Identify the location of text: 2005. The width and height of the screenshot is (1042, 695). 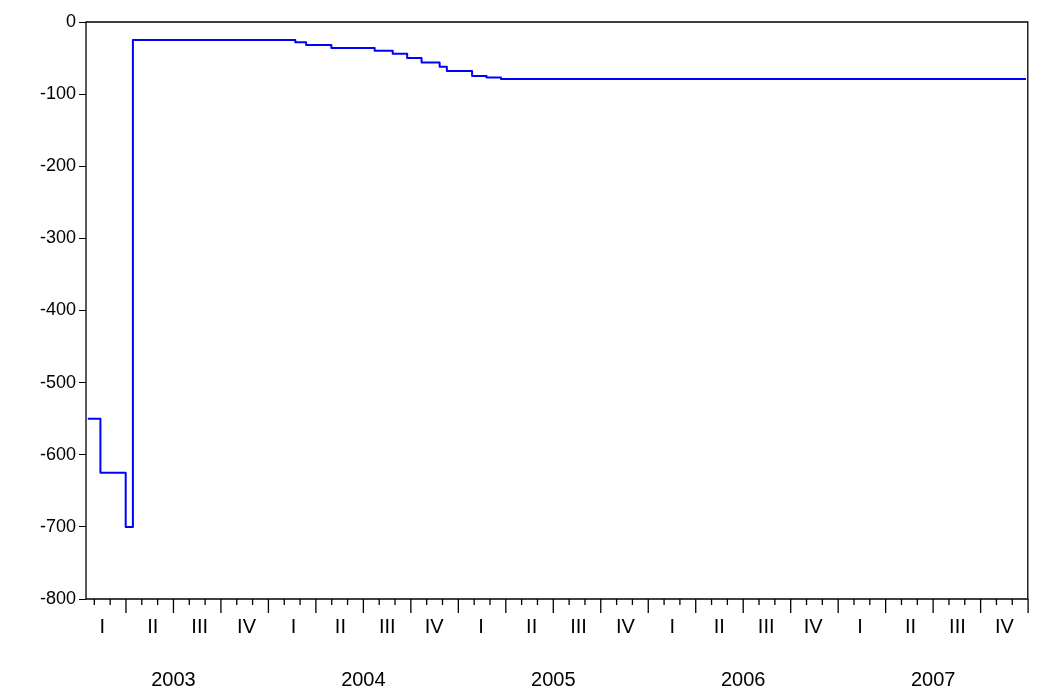
(553, 678).